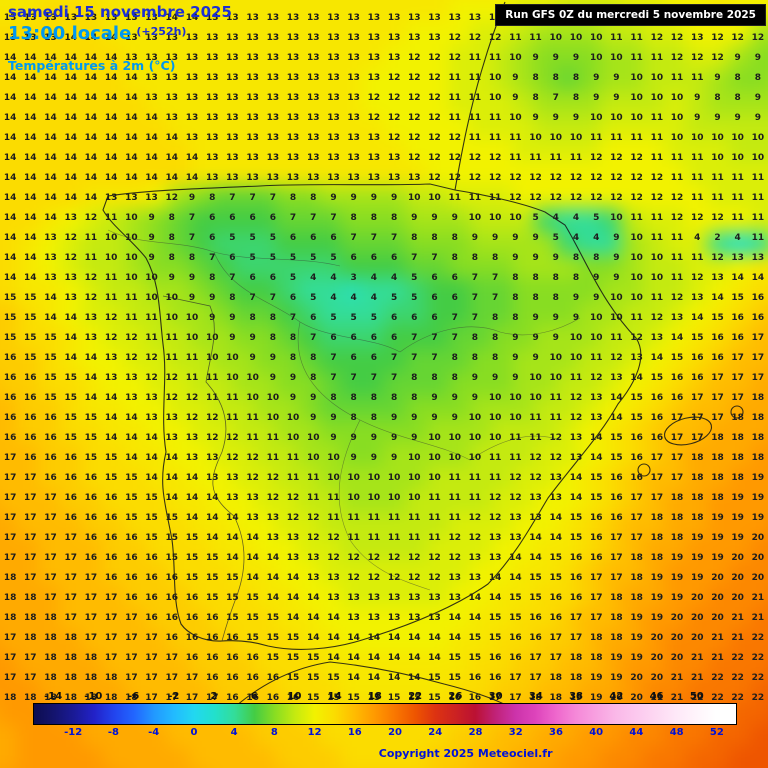 The image size is (768, 768). Describe the element at coordinates (515, 78) in the screenshot. I see `temp-value: 9` at that location.